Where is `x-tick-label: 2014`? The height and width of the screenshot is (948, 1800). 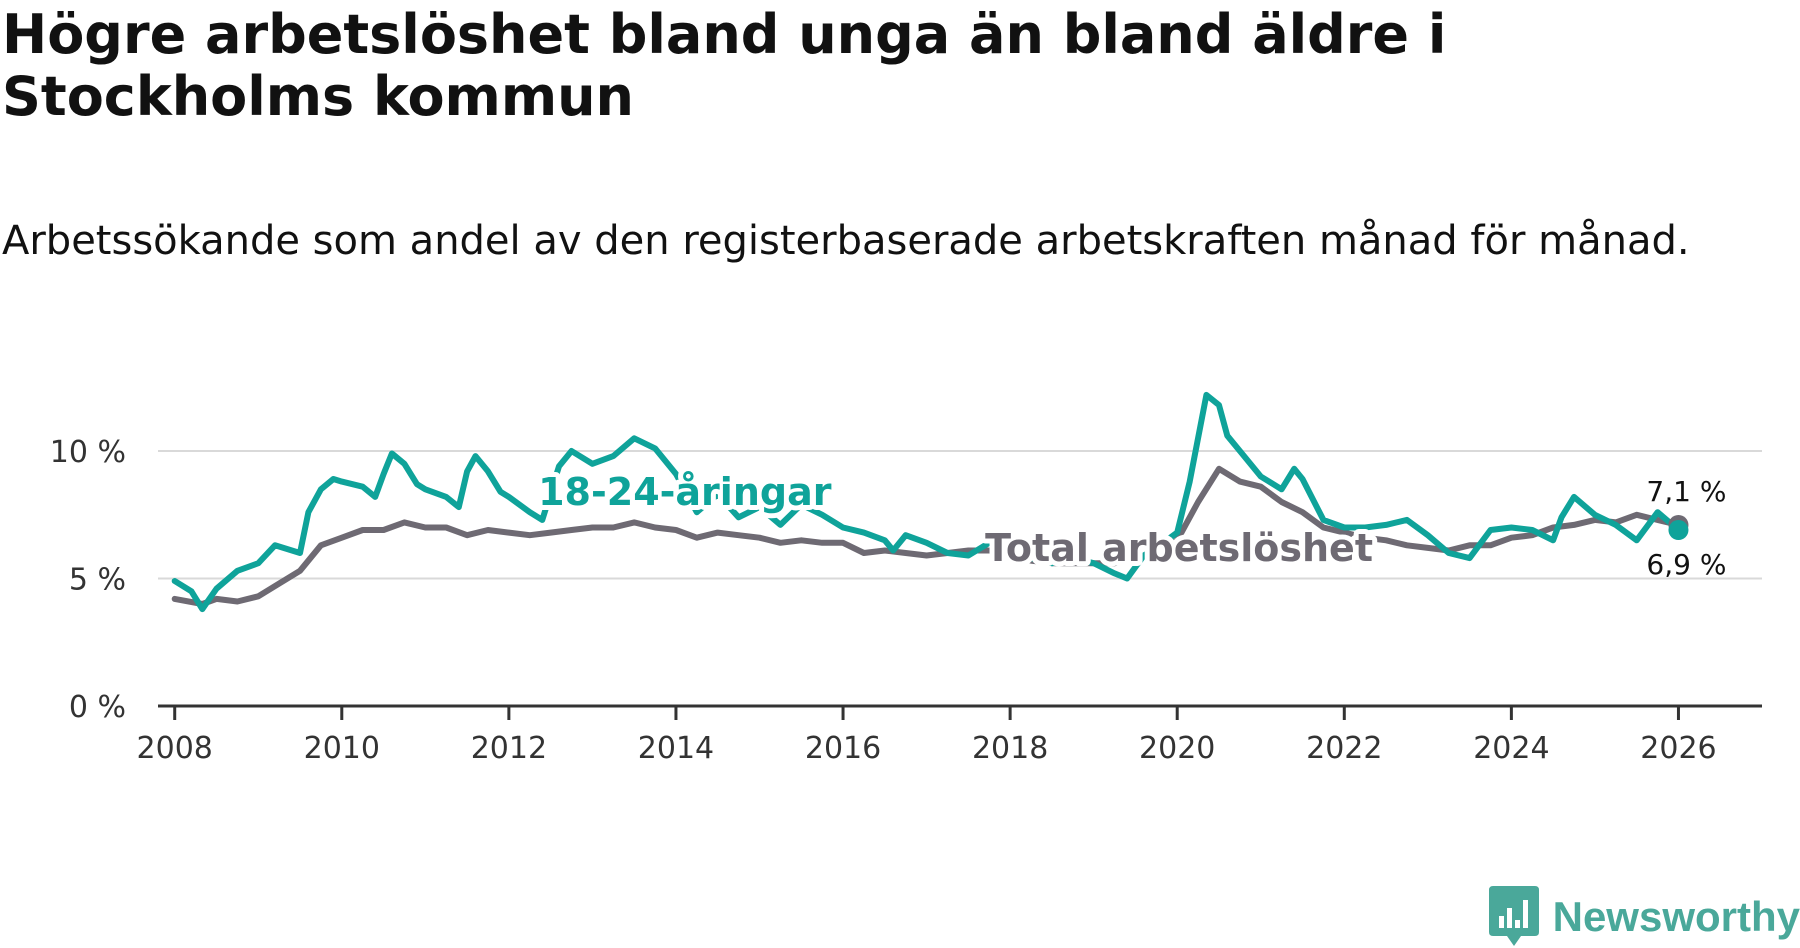
x-tick-label: 2014 is located at coordinates (676, 748).